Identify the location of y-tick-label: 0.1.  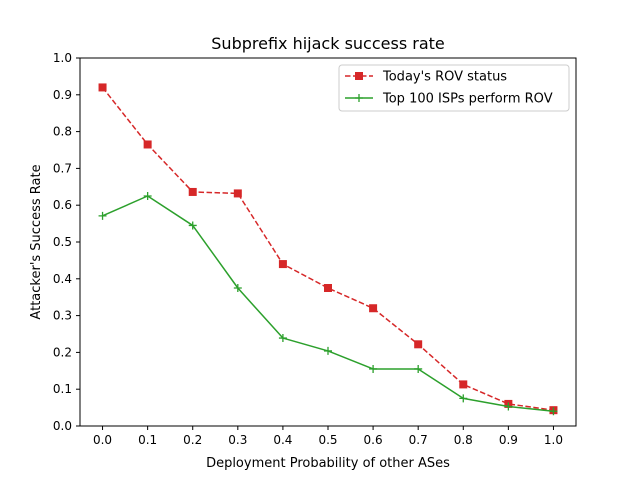
(62, 389).